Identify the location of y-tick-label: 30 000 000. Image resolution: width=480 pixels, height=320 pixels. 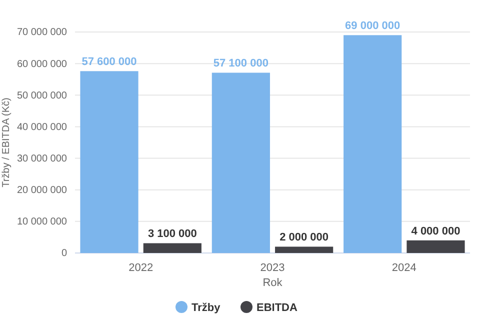
(42, 158).